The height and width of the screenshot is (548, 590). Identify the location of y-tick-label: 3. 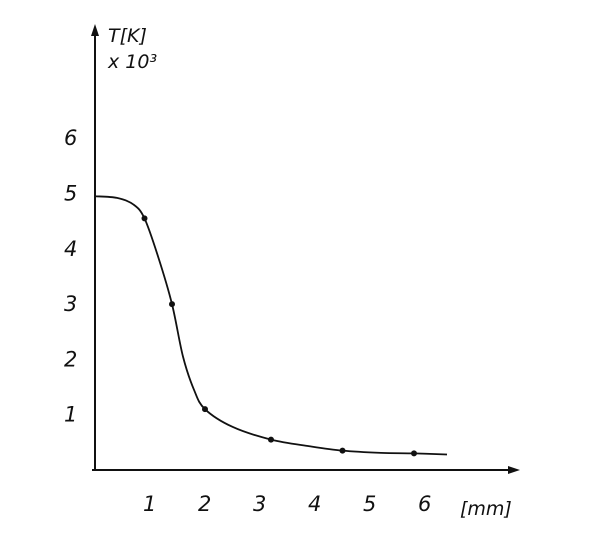
(70, 304).